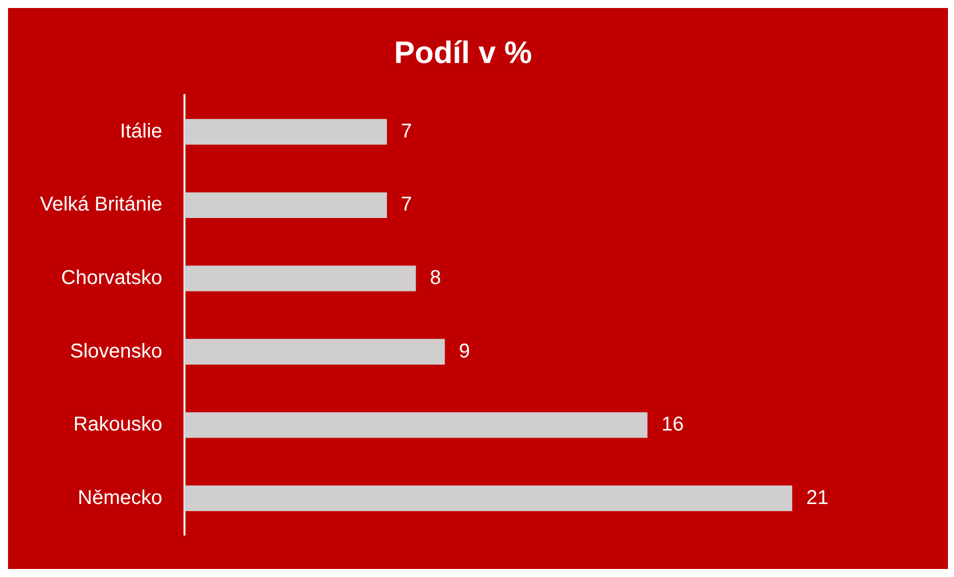 The image size is (954, 577). Describe the element at coordinates (436, 277) in the screenshot. I see `data-label: 8` at that location.